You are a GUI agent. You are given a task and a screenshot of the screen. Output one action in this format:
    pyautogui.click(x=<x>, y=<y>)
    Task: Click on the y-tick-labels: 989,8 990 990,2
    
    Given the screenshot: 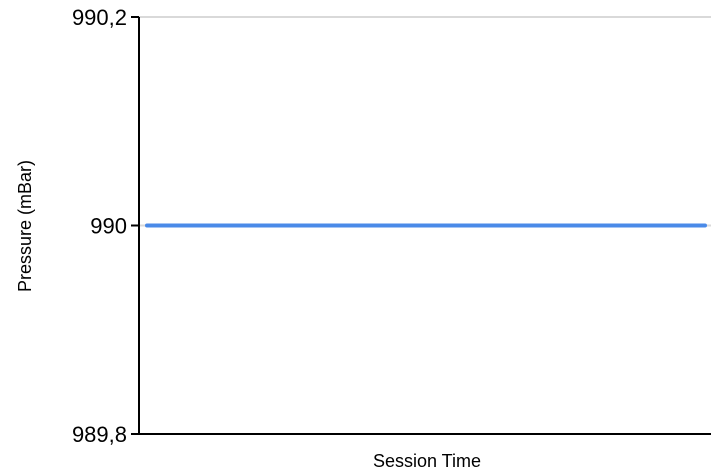 What is the action you would take?
    pyautogui.click(x=99, y=226)
    